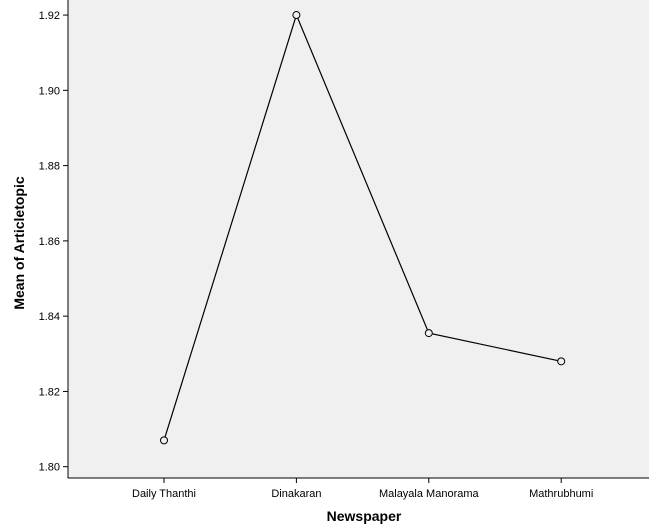  What do you see at coordinates (561, 494) in the screenshot?
I see `x-tick-label: Mathrubhumi` at bounding box center [561, 494].